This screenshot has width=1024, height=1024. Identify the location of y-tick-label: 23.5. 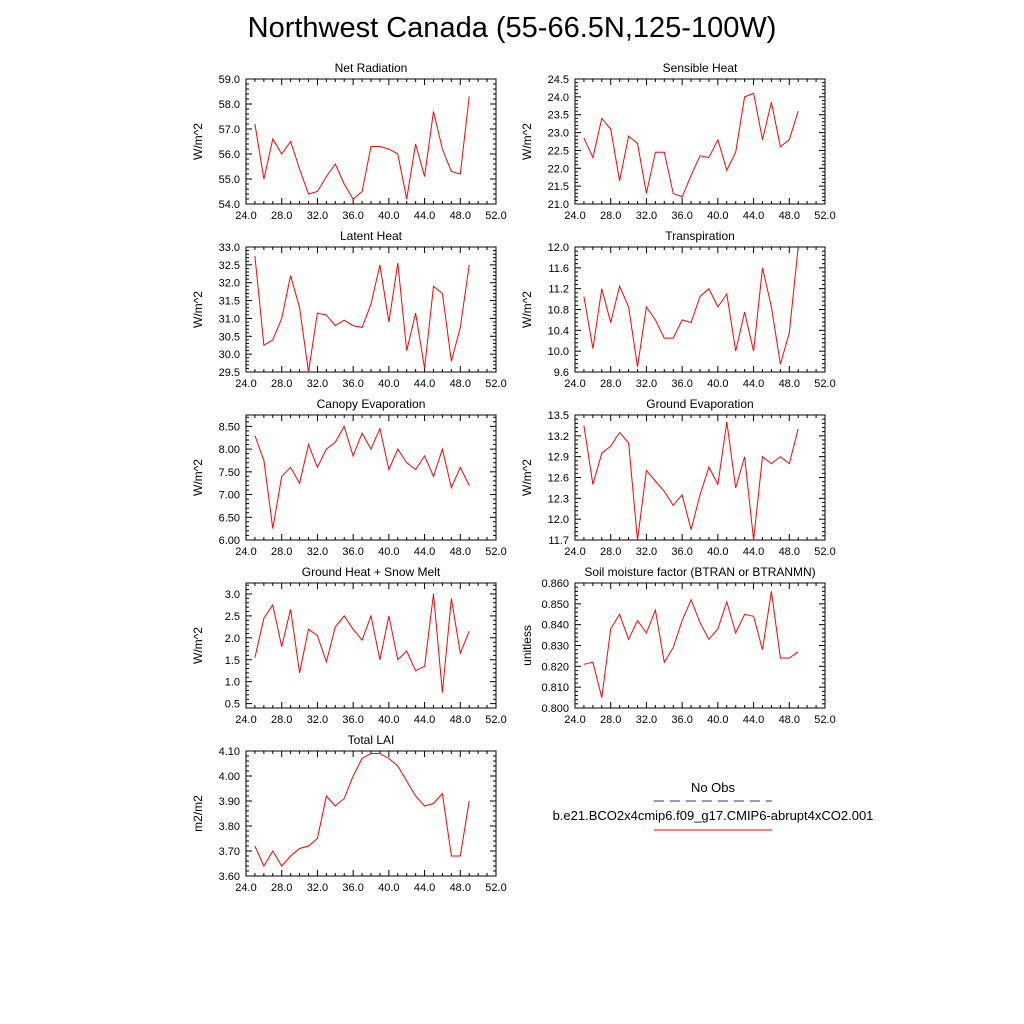
(558, 116).